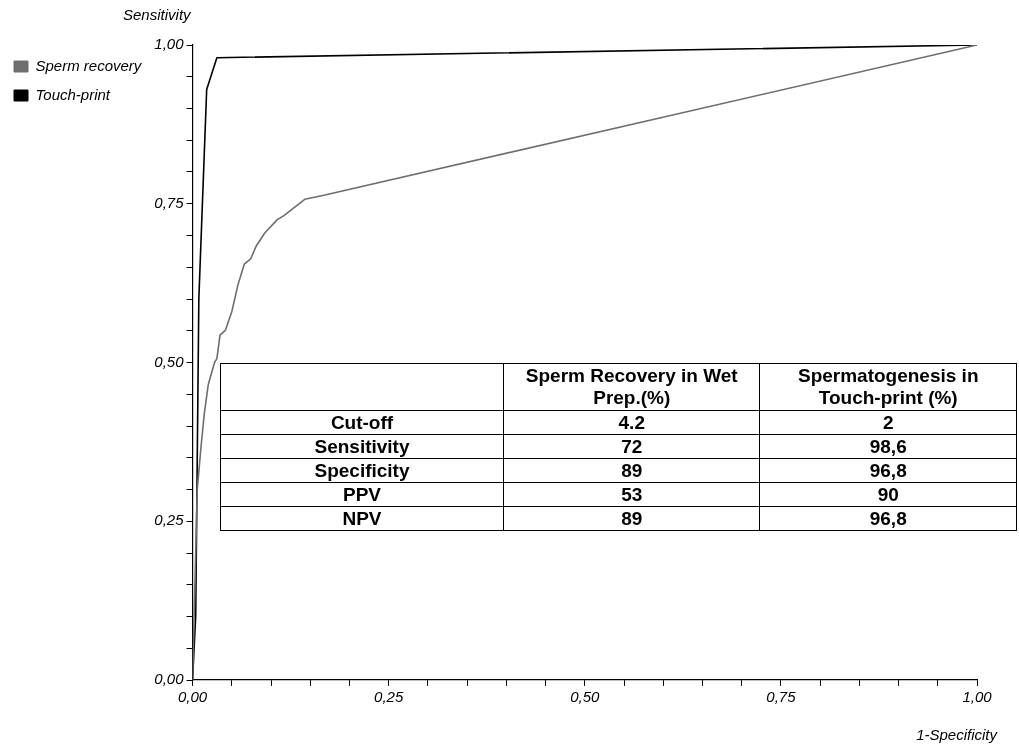  I want to click on annotation: Sperm Recovery in Wet Prep.(%), so click(631, 386).